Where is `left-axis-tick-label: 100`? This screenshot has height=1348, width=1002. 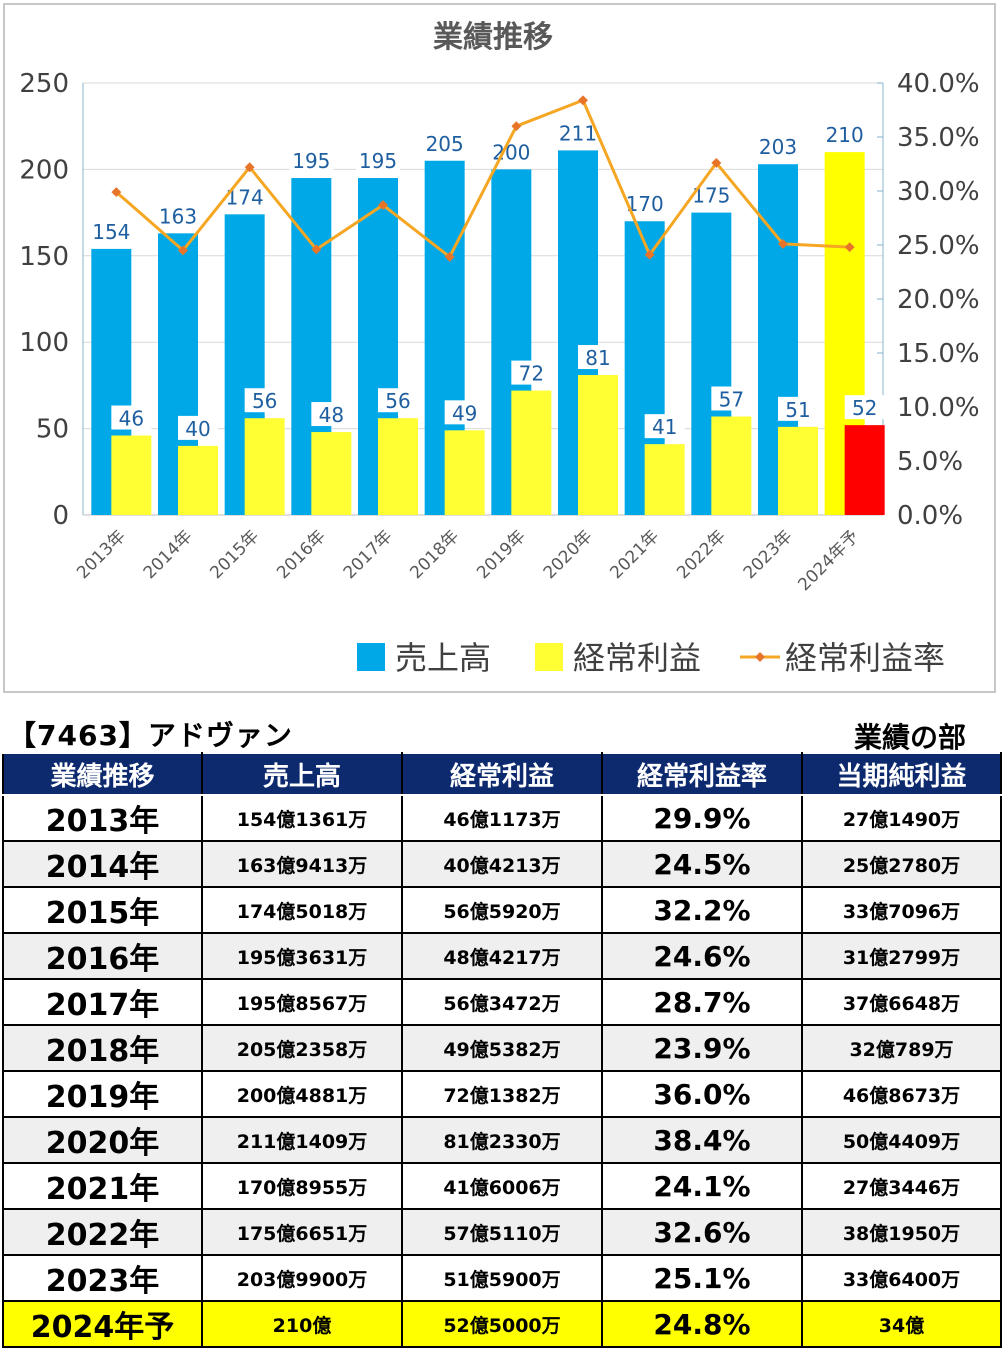
left-axis-tick-label: 100 is located at coordinates (44, 343).